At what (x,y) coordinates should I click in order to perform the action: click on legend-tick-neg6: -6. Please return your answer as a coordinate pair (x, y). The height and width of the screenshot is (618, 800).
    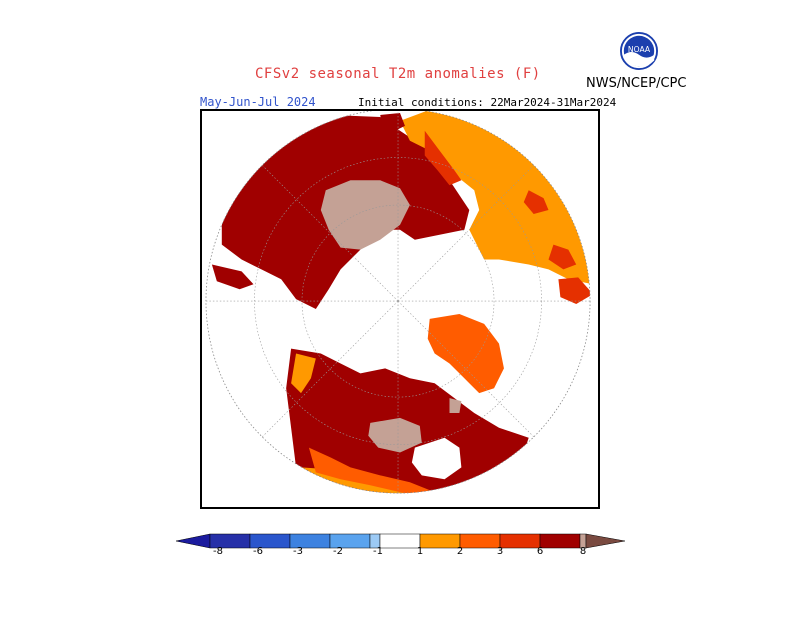
    Looking at the image, I should click on (258, 551).